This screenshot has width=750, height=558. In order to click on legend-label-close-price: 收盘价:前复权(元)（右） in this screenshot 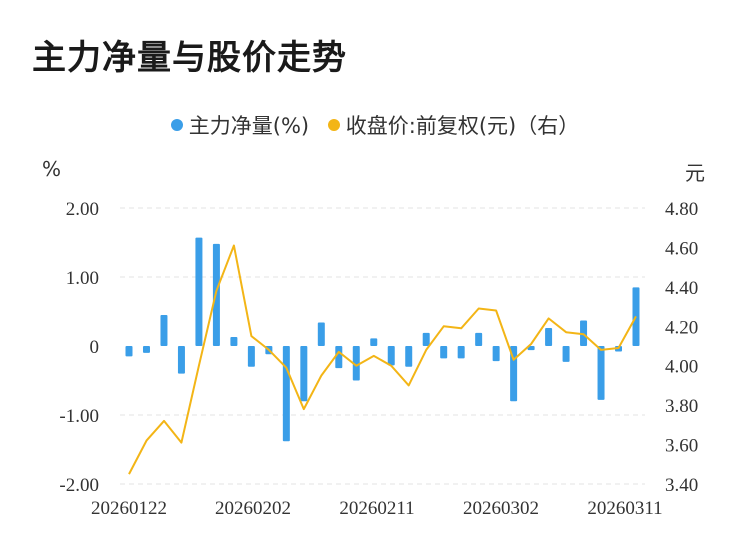, I will do `click(462, 126)`.